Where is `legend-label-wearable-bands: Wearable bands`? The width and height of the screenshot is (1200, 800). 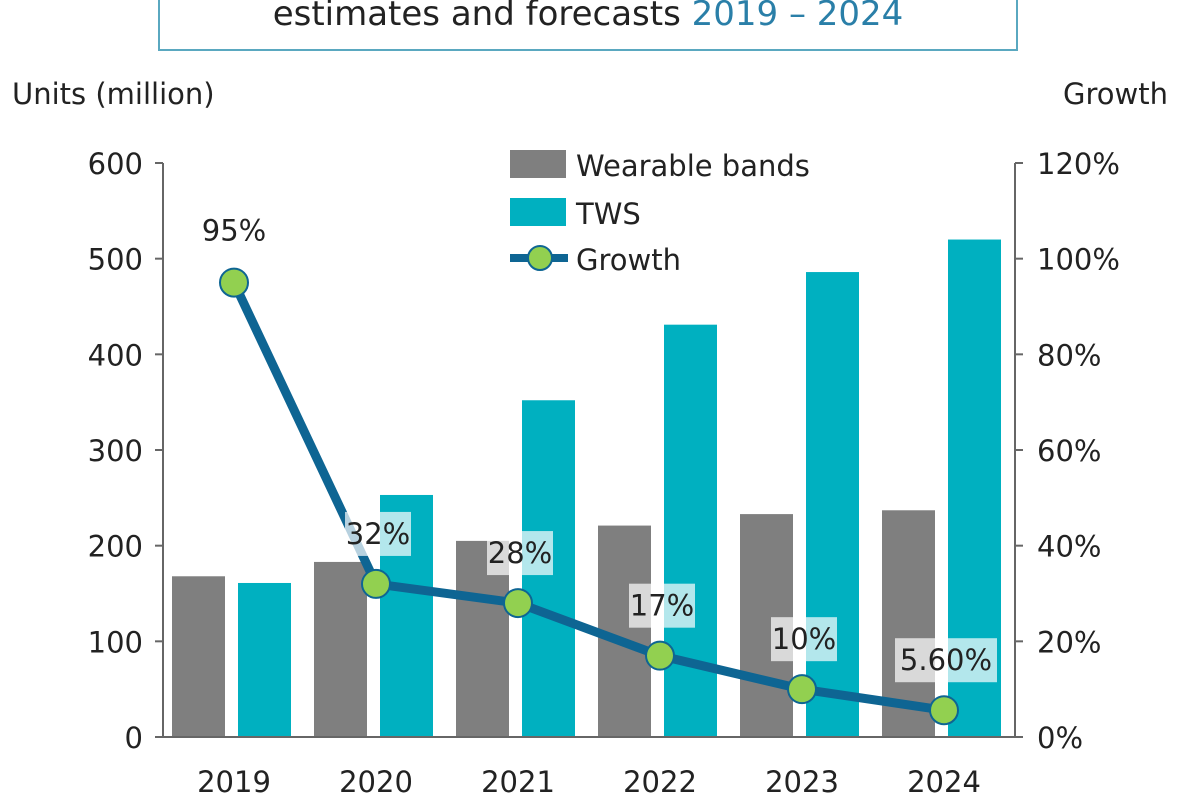 legend-label-wearable-bands: Wearable bands is located at coordinates (693, 166).